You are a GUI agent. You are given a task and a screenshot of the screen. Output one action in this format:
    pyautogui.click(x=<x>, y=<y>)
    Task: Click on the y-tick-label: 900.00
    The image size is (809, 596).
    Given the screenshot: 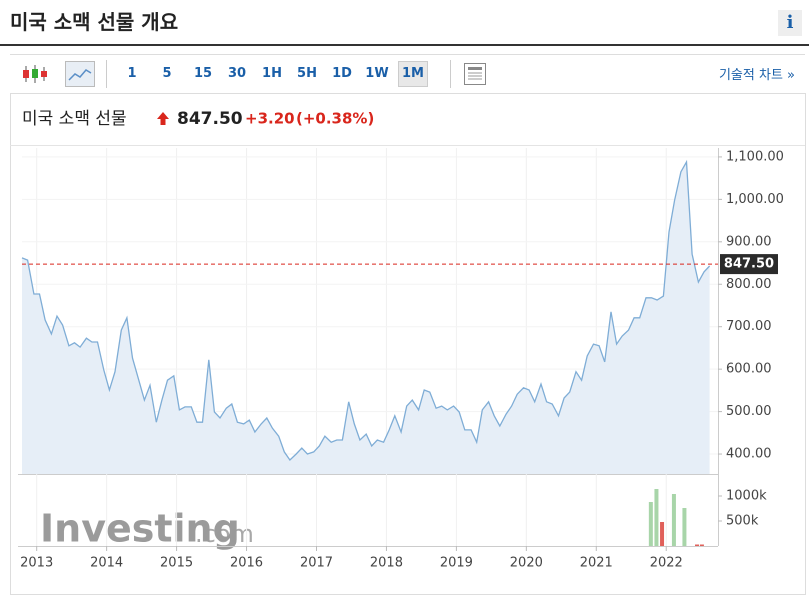 What is the action you would take?
    pyautogui.click(x=749, y=241)
    